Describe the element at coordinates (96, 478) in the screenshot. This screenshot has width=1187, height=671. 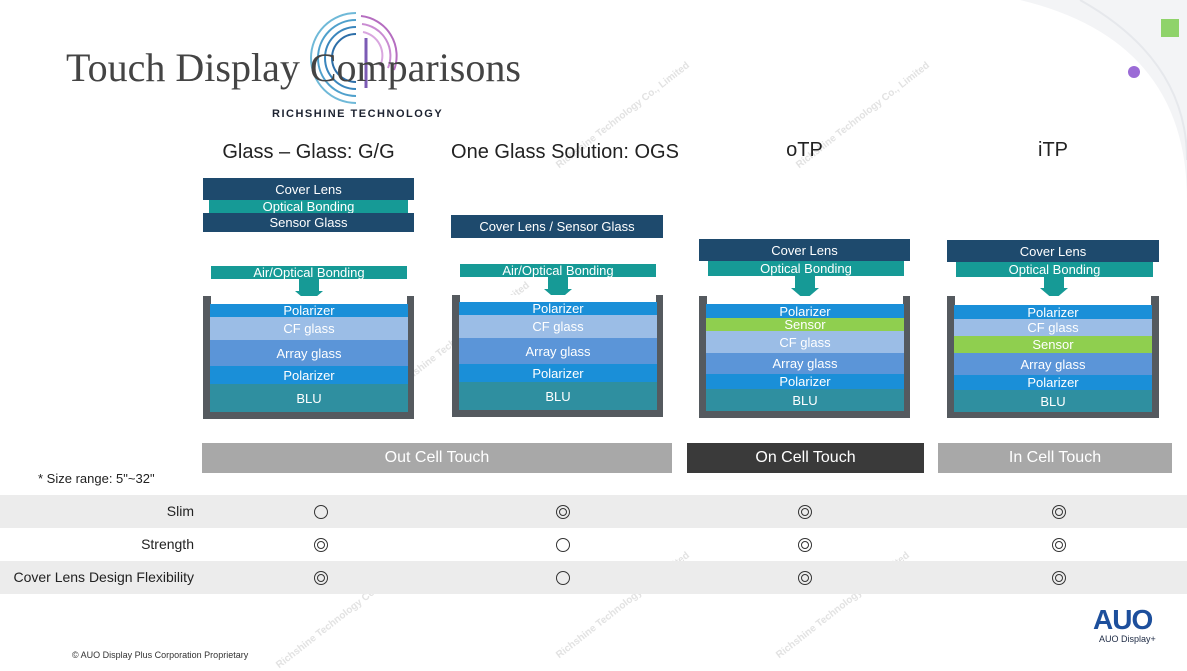
I see `size-range-note: * Size range: 5"~32"` at that location.